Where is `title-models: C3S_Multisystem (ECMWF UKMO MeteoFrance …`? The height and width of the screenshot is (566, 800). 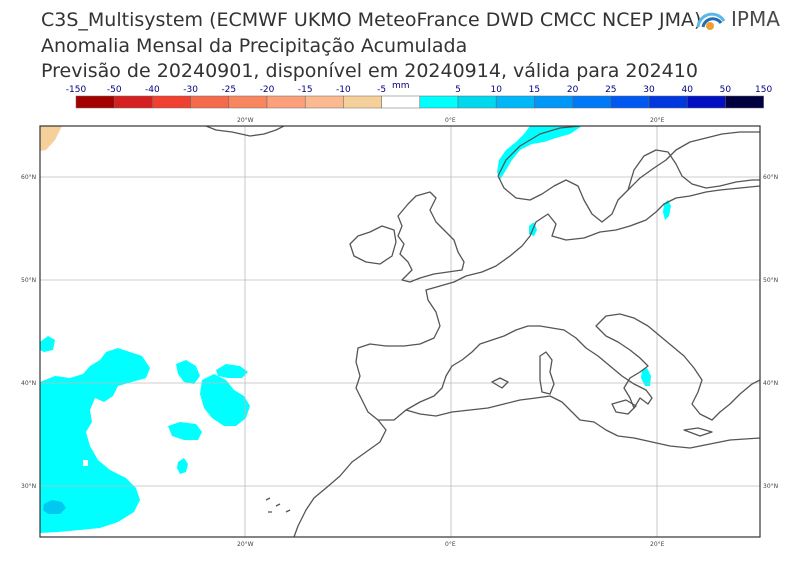 title-models: C3S_Multisystem (ECMWF UKMO MeteoFrance … is located at coordinates (371, 20).